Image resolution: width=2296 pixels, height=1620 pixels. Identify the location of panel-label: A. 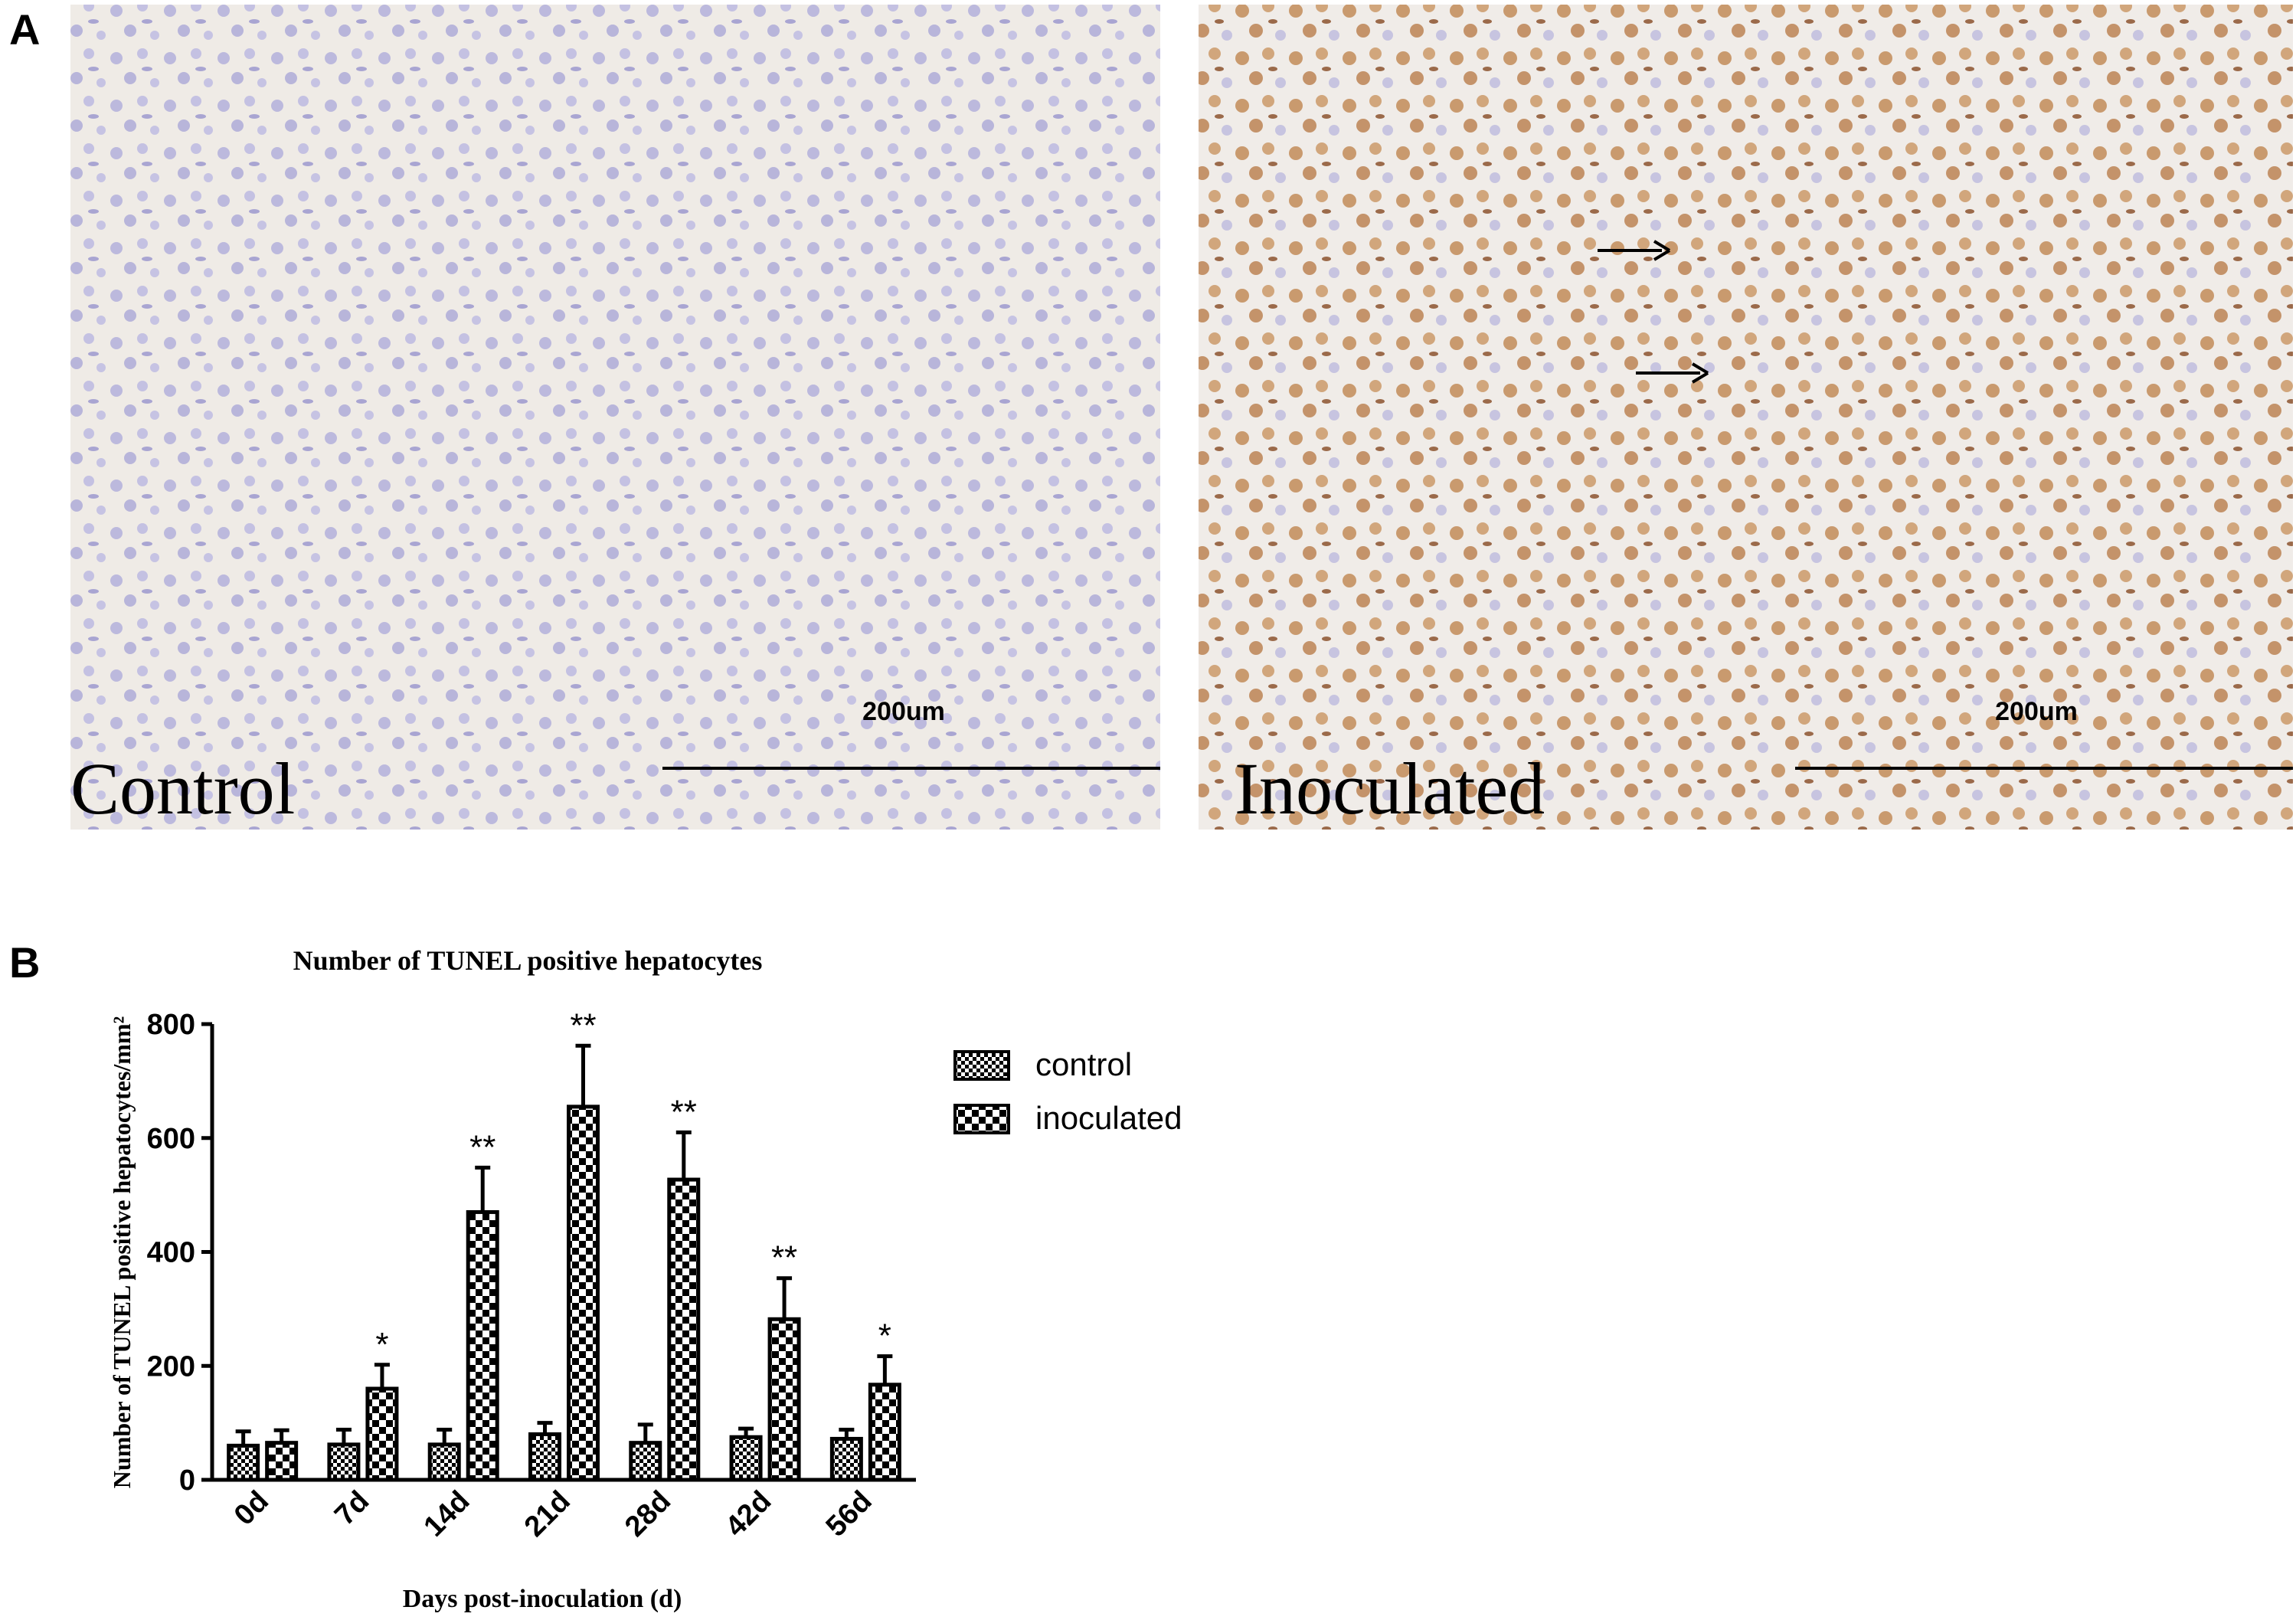
(24, 30).